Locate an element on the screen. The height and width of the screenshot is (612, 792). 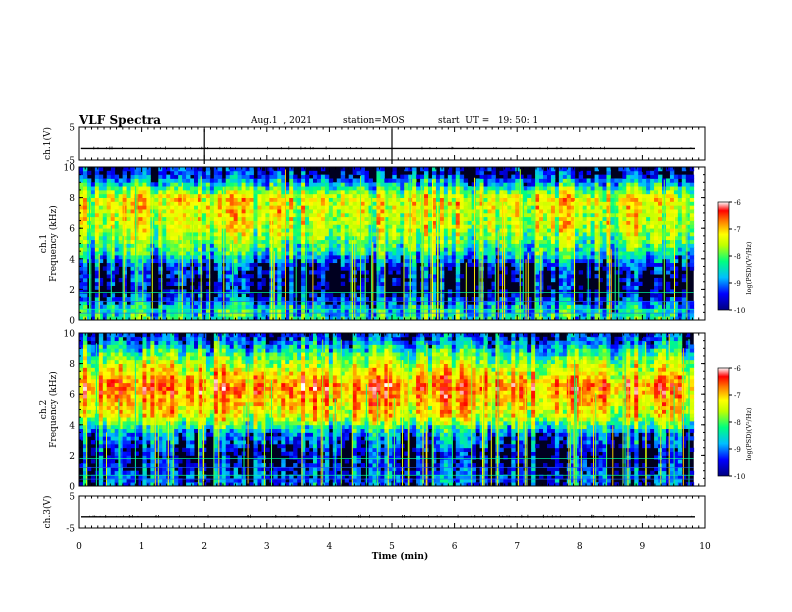
panel-1-ytick-0: 5 is located at coordinates (72, 129).